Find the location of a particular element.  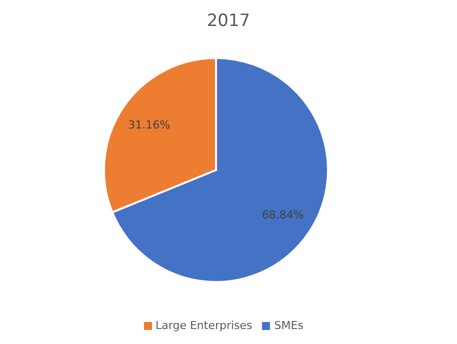

chart-title: 2017 is located at coordinates (228, 21).